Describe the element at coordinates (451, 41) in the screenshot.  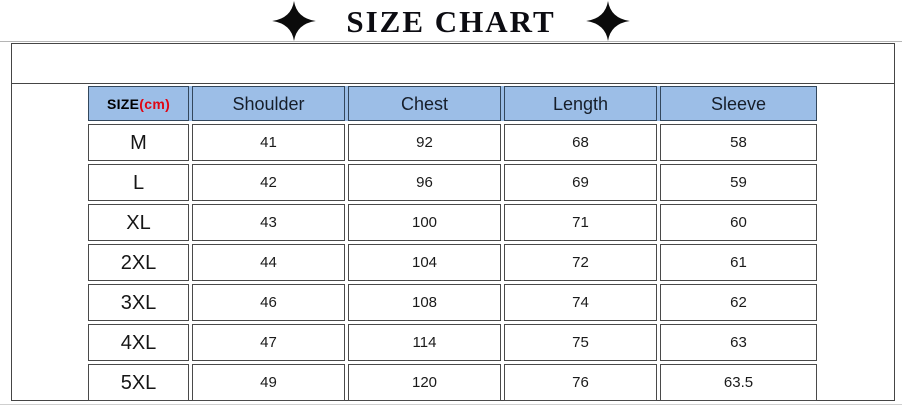
I see `title-divider-line` at that location.